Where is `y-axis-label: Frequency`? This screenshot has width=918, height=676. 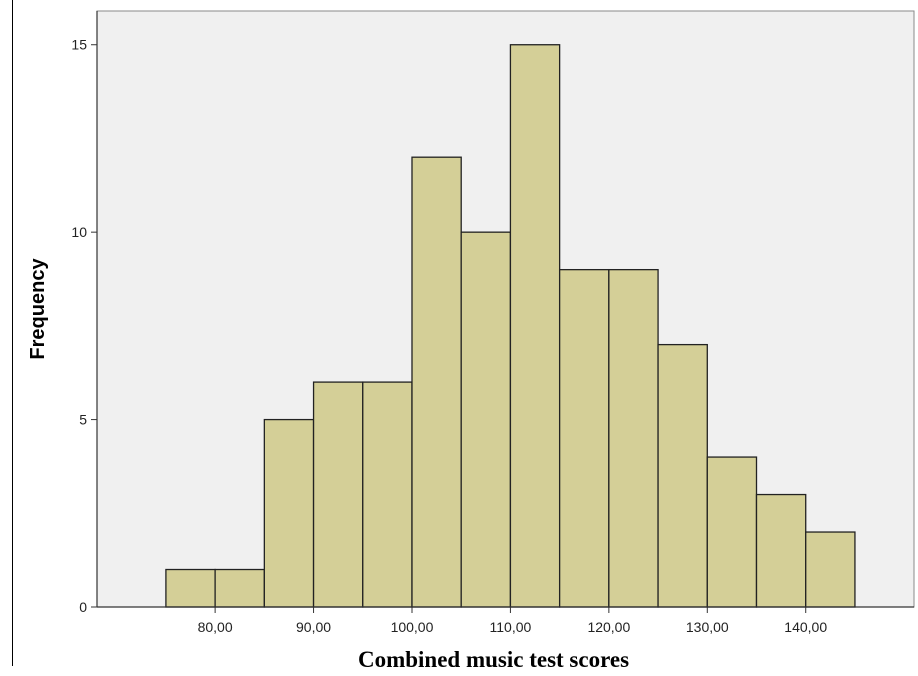
y-axis-label: Frequency is located at coordinates (38, 309).